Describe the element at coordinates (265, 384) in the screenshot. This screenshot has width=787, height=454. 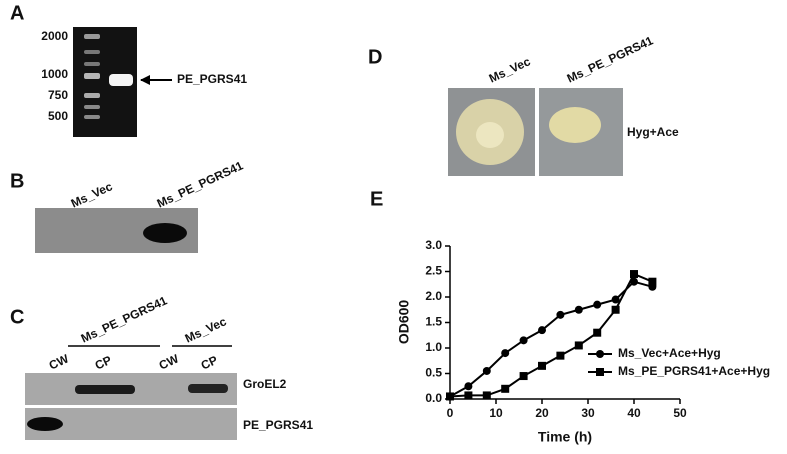
I see `row-label: GroEL2` at that location.